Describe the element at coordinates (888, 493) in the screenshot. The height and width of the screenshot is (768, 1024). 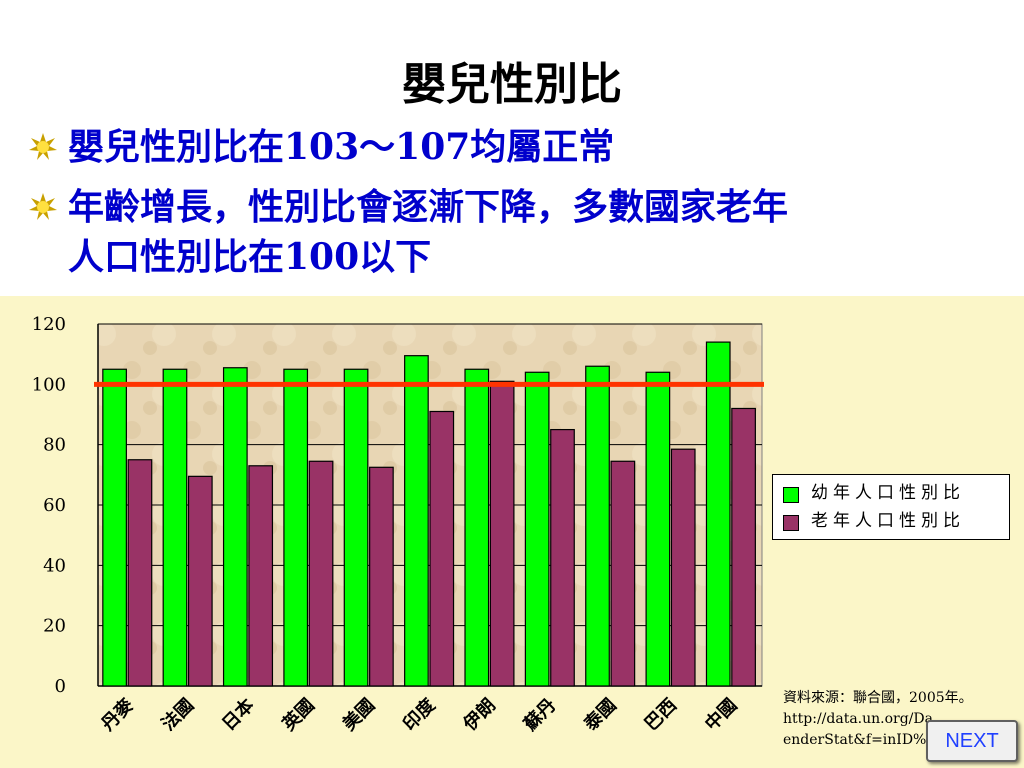
I see `legend-label-young: 幼年人口性別比` at that location.